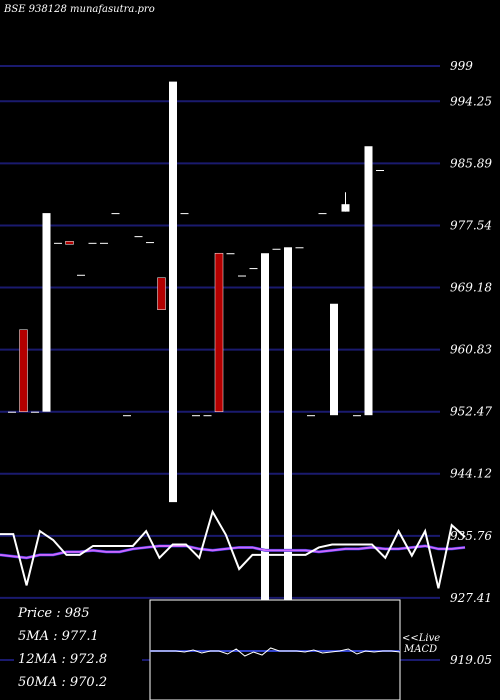 This screenshot has height=700, width=500. Describe the element at coordinates (471, 598) in the screenshot. I see `y-tick-label: 927.41` at that location.